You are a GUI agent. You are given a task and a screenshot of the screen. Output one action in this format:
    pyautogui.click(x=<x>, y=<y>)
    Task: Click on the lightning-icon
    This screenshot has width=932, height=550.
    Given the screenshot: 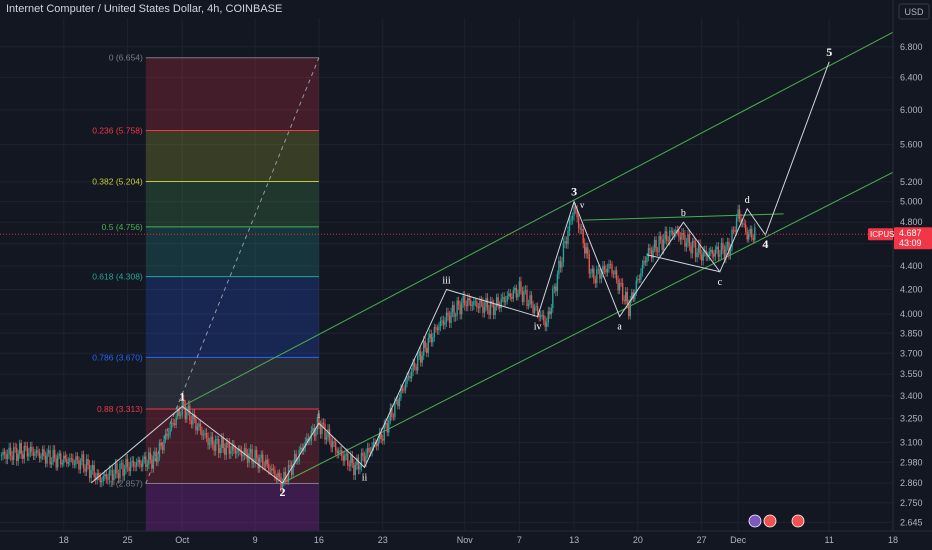 What is the action you would take?
    pyautogui.click(x=755, y=521)
    